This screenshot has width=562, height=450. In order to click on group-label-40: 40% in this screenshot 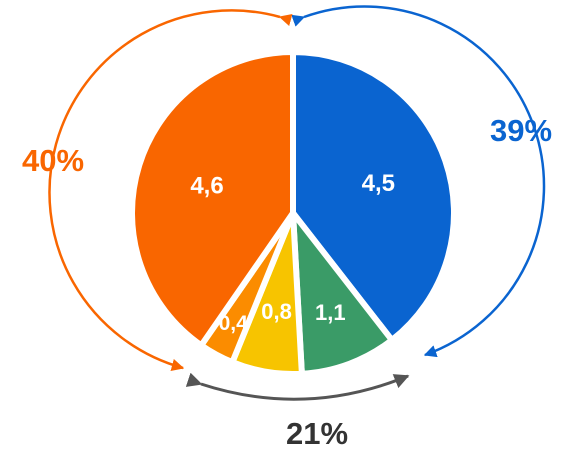, I will do `click(53, 160)`.